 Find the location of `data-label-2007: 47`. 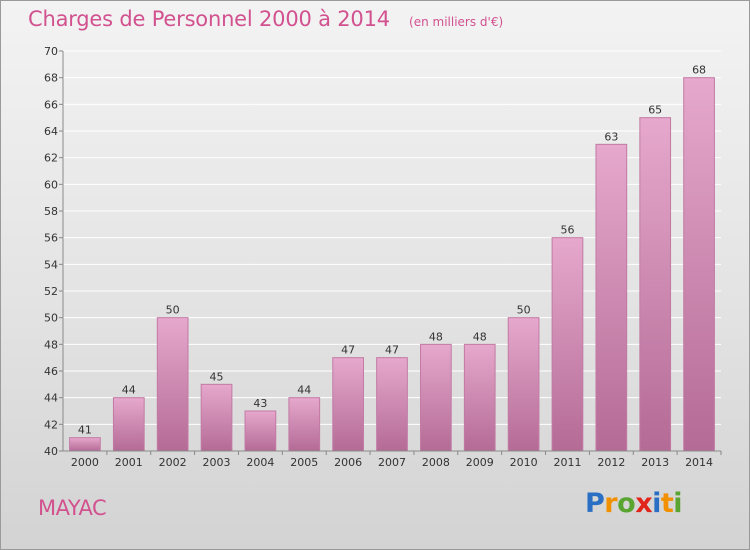

data-label-2007: 47 is located at coordinates (392, 350).